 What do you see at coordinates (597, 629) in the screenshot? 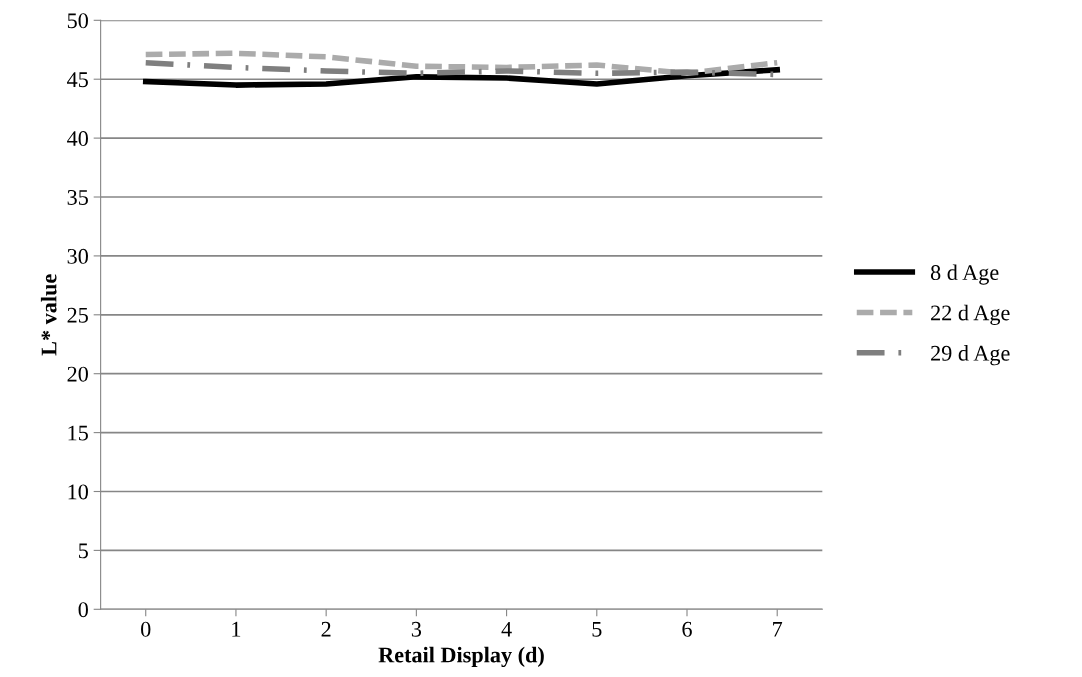
I see `x-tick-label: 5` at bounding box center [597, 629].